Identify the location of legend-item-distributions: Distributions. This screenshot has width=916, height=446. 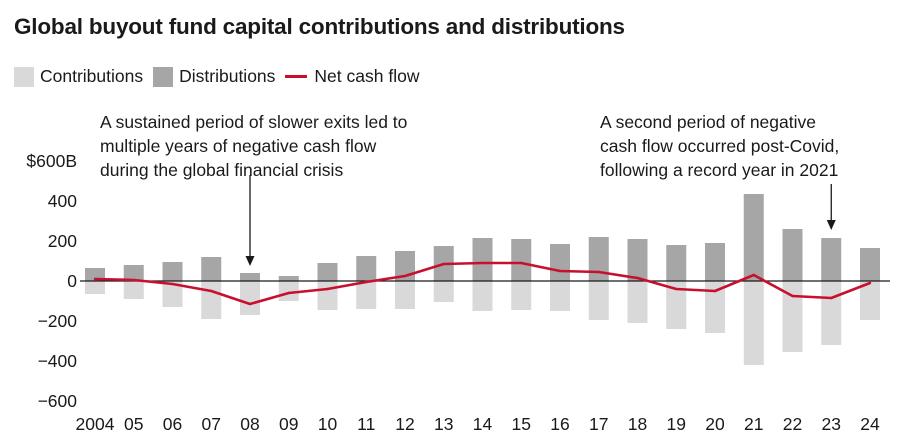
(214, 76).